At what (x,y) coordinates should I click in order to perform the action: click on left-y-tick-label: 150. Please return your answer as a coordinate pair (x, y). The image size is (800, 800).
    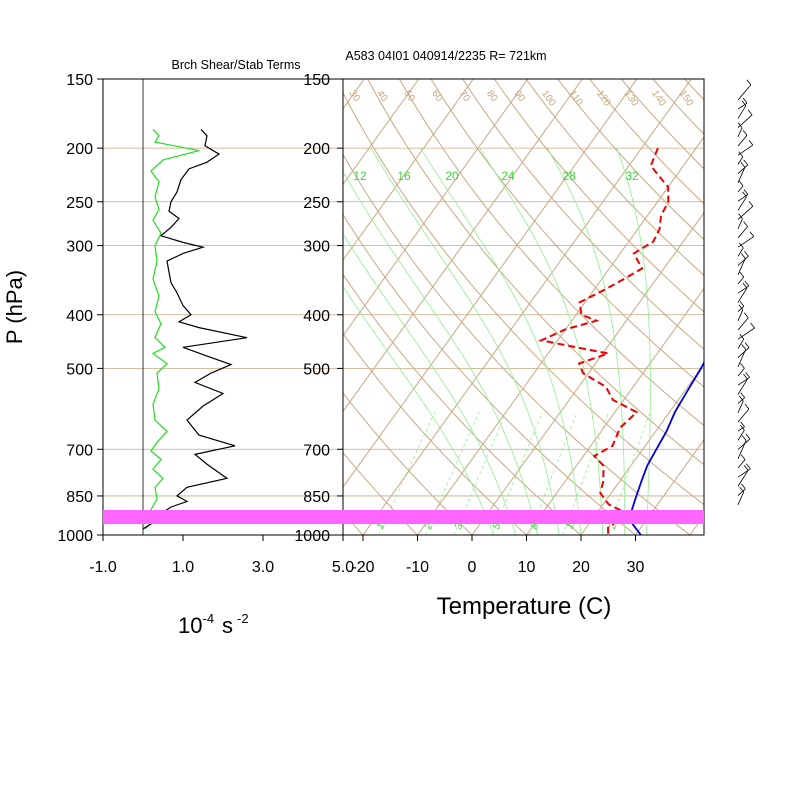
    Looking at the image, I should click on (79, 80).